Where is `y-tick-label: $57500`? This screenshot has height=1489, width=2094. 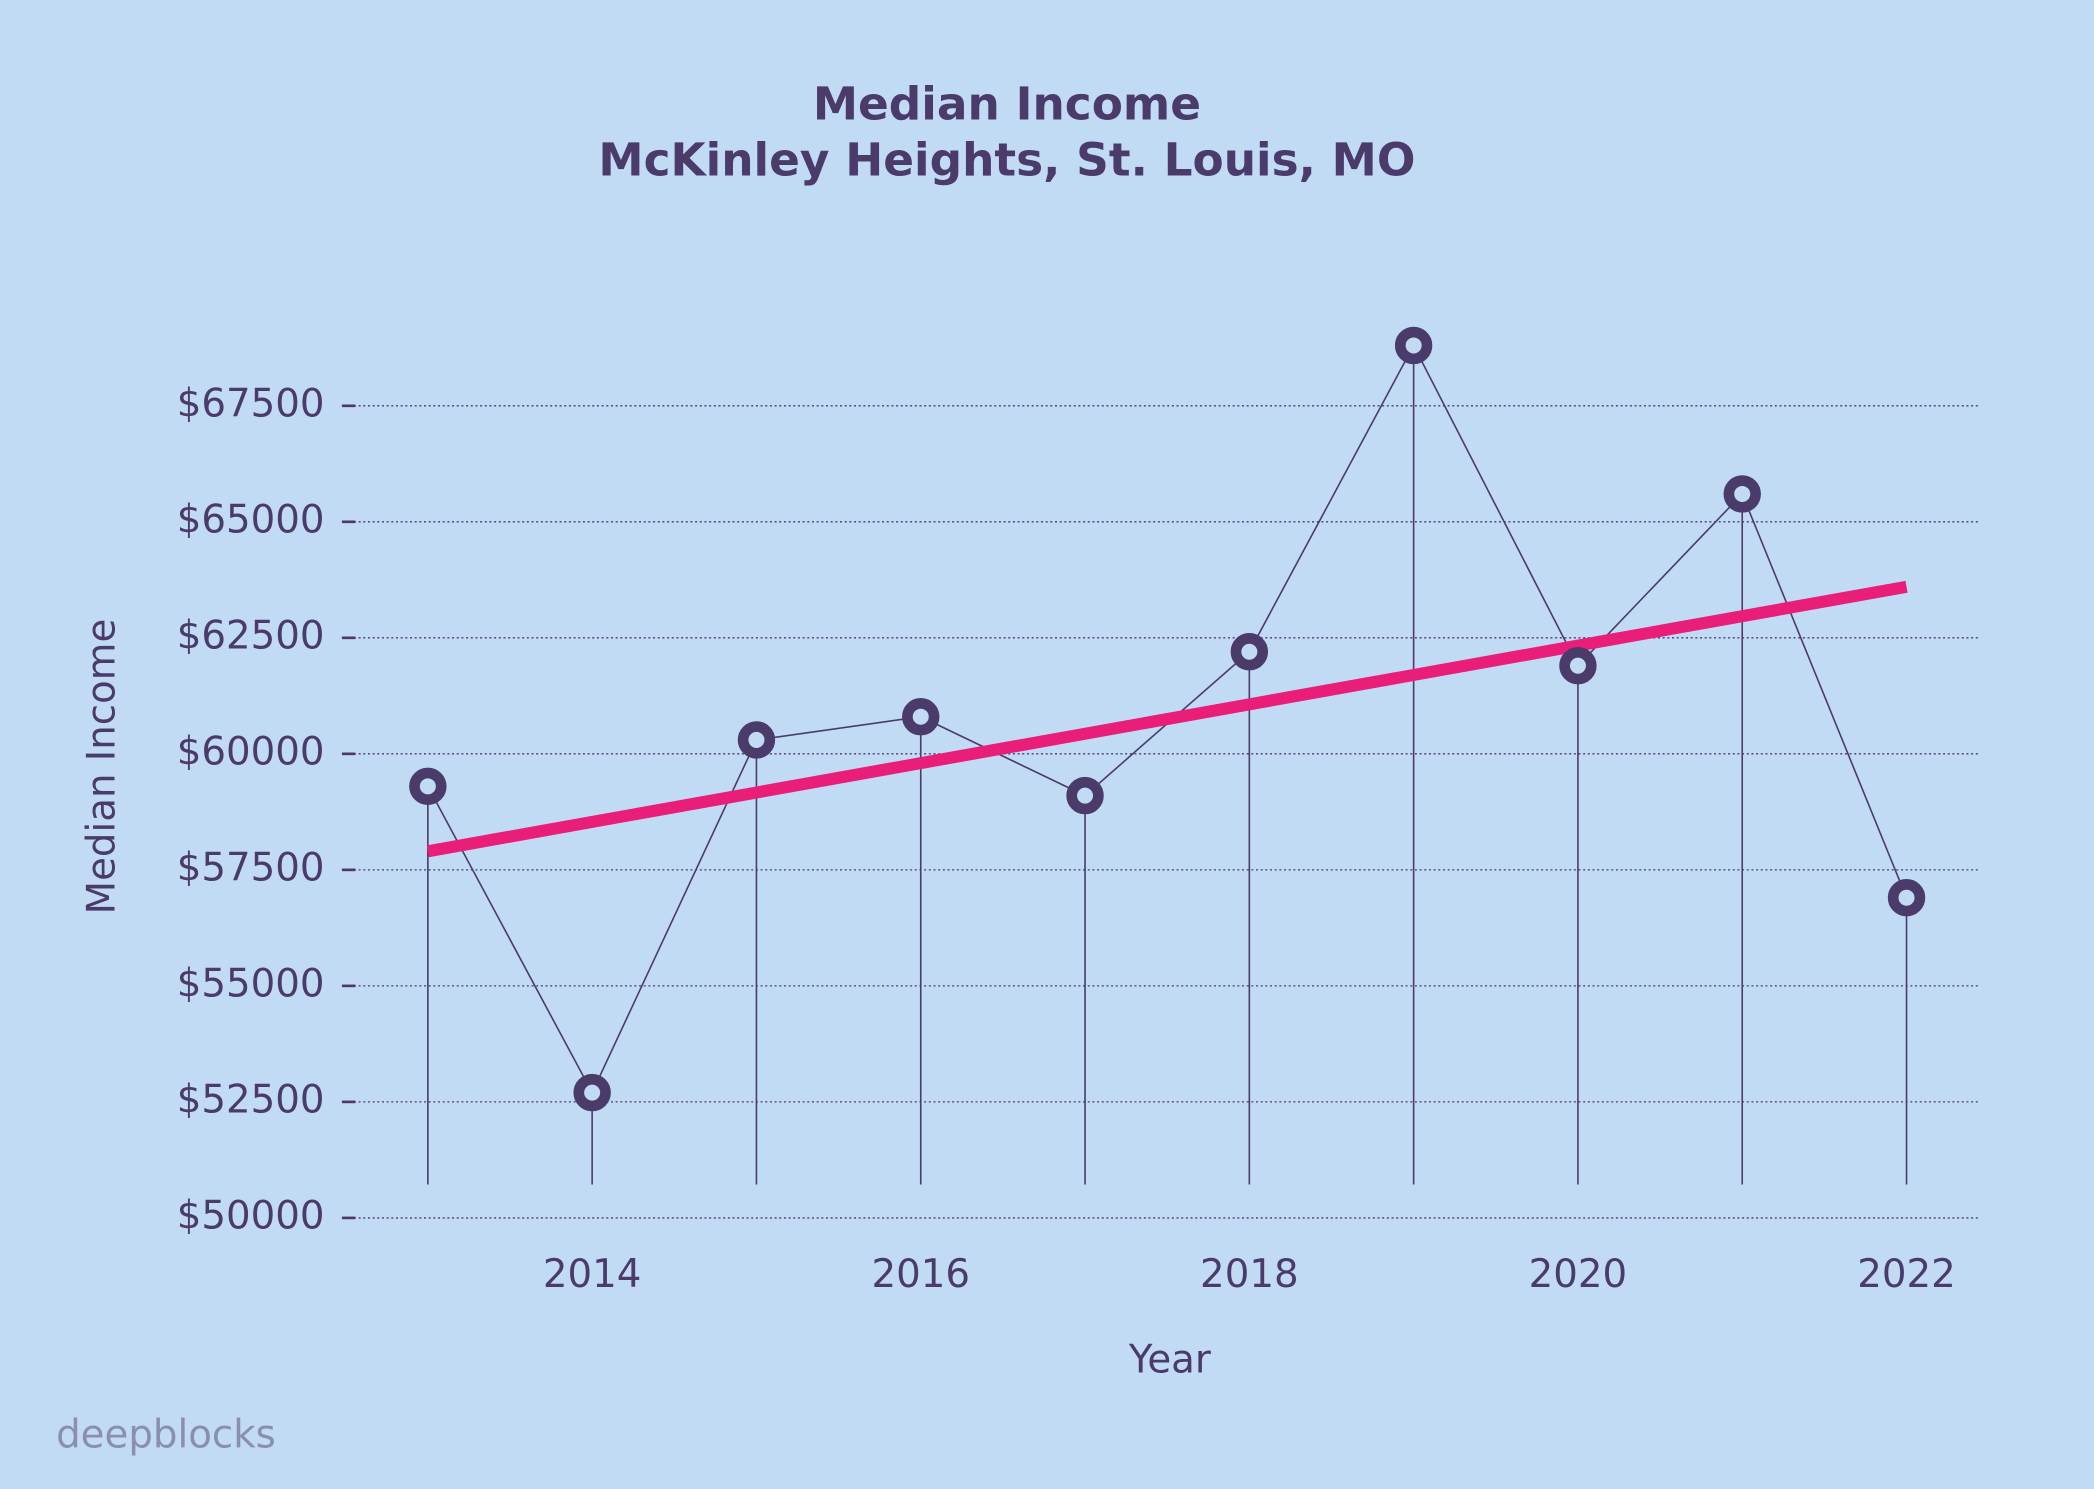
y-tick-label: $57500 is located at coordinates (251, 867).